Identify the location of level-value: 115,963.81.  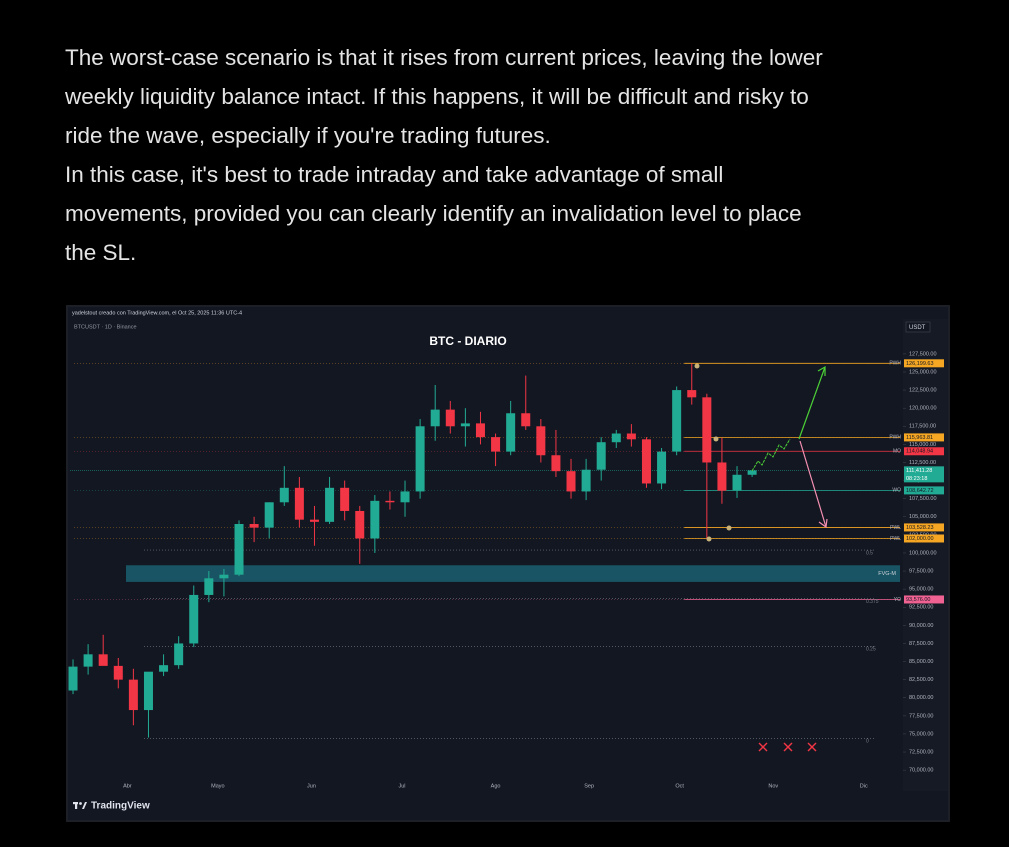
(919, 438).